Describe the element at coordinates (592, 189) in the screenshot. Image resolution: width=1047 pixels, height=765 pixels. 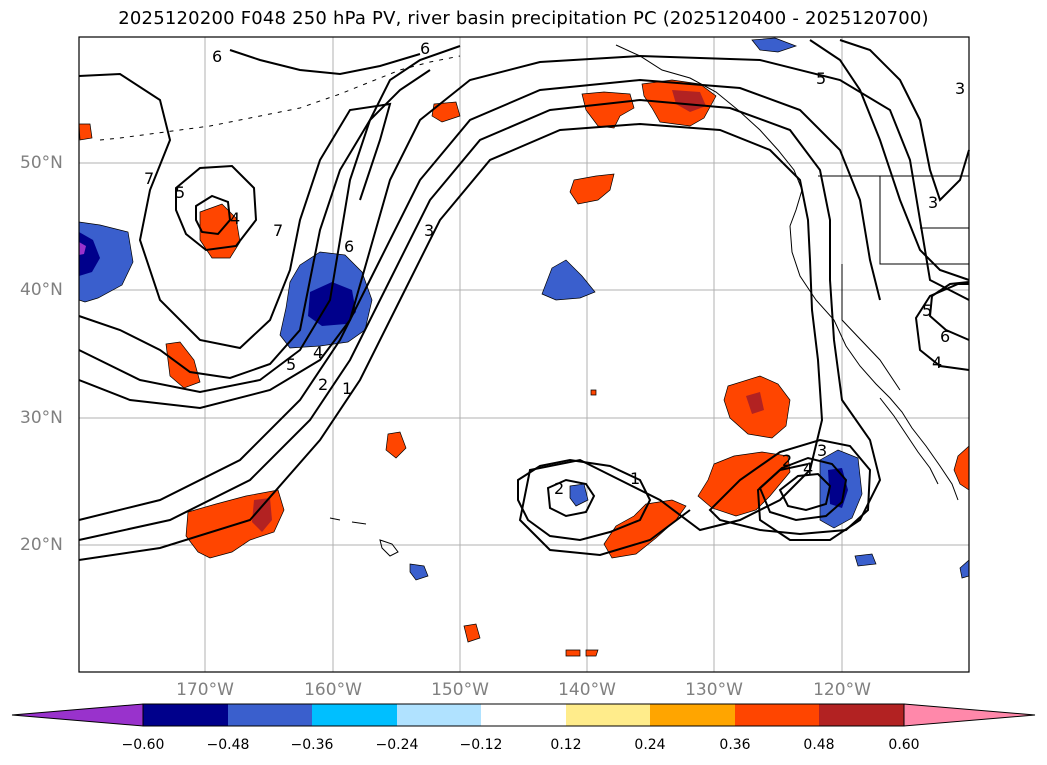
I see `precip-positive-138w` at that location.